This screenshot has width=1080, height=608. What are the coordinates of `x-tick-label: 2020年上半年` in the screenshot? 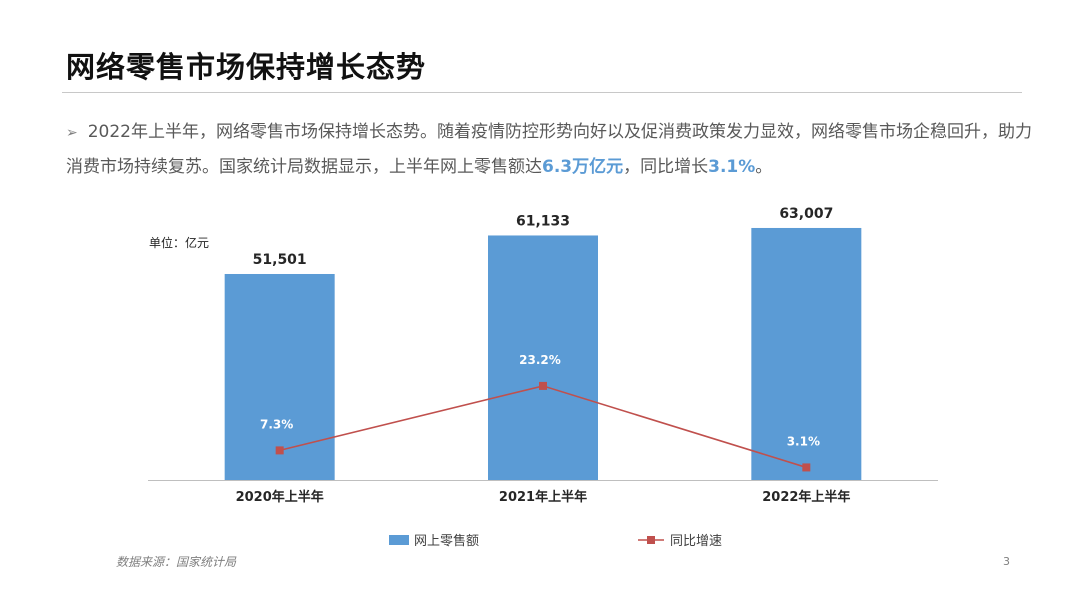 It's located at (280, 497).